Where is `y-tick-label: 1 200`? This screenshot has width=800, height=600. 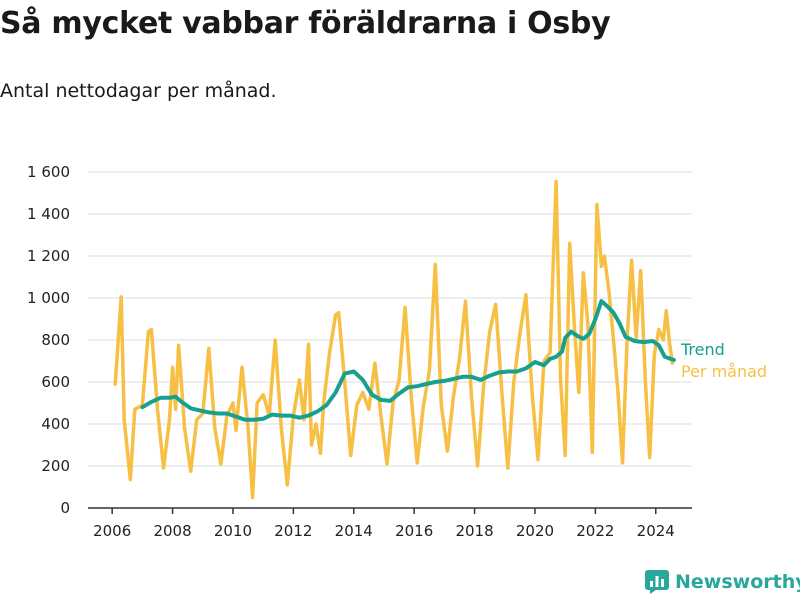 y-tick-label: 1 200 is located at coordinates (48, 256).